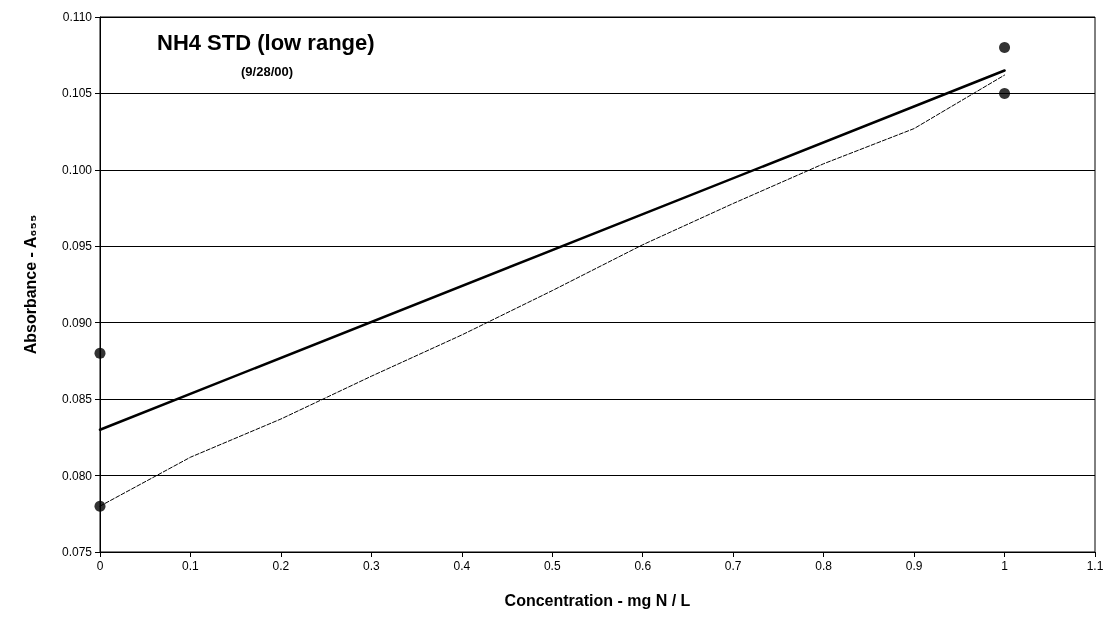 This screenshot has width=1115, height=633. I want to click on text: NH4 STD (low range), so click(266, 42).